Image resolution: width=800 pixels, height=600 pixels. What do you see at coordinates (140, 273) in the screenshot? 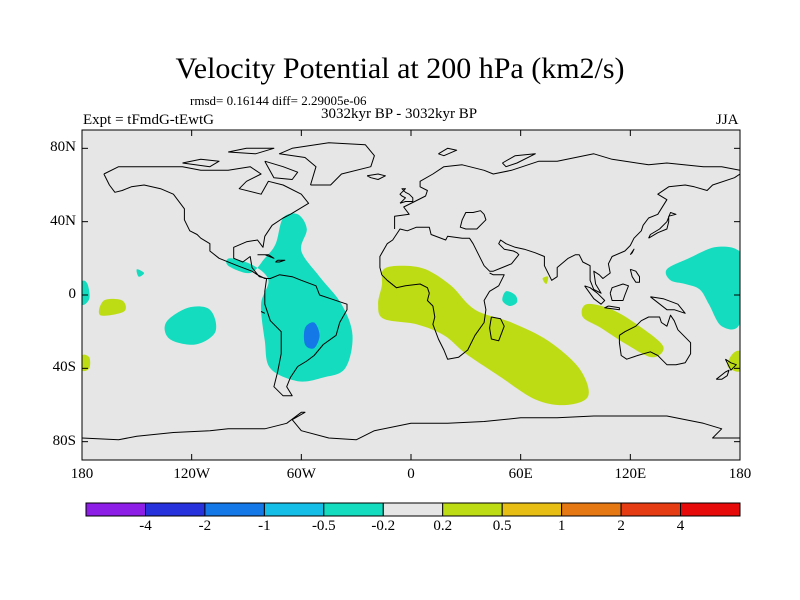
I see `region-caribbean-small-negative` at bounding box center [140, 273].